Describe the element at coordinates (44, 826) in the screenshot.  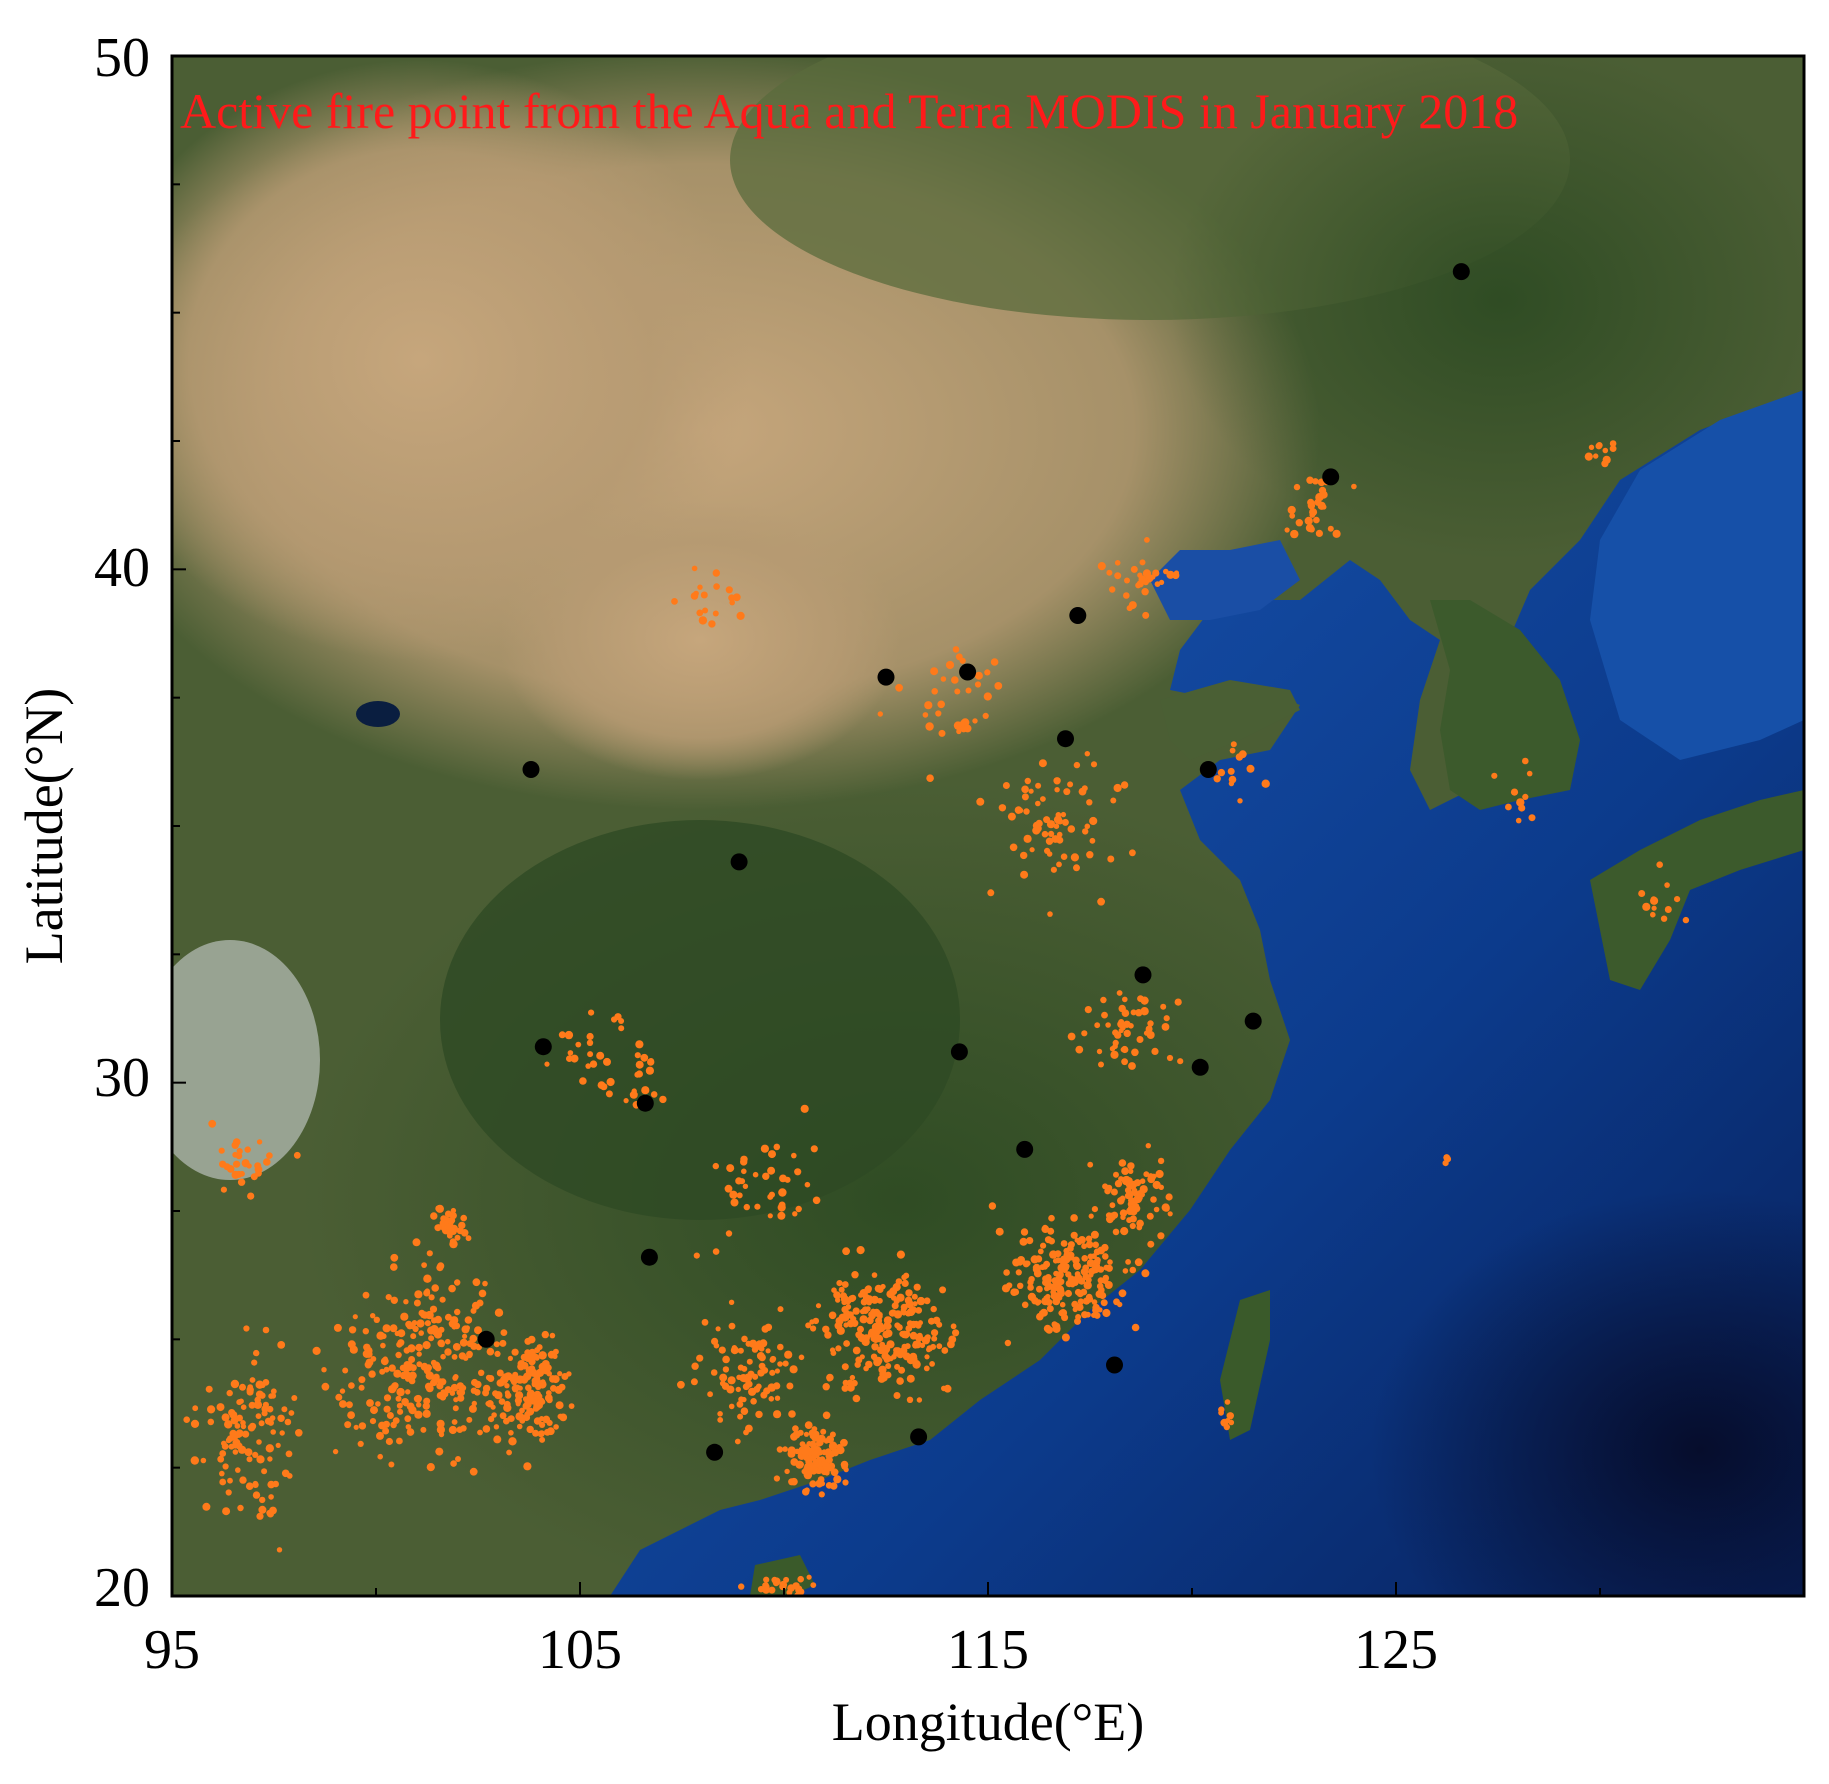
I see `y-axis-title: Latitude(°N)` at that location.